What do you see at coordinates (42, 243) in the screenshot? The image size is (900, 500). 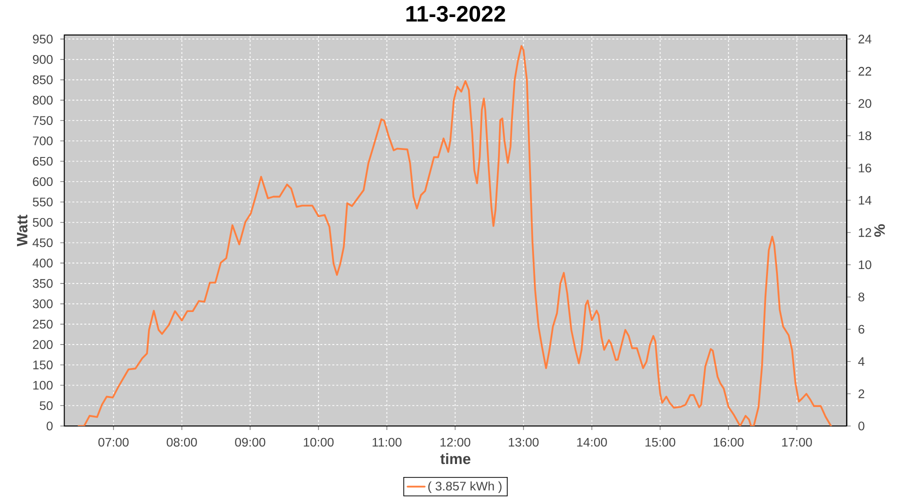 I see `y-tick-label: 450` at bounding box center [42, 243].